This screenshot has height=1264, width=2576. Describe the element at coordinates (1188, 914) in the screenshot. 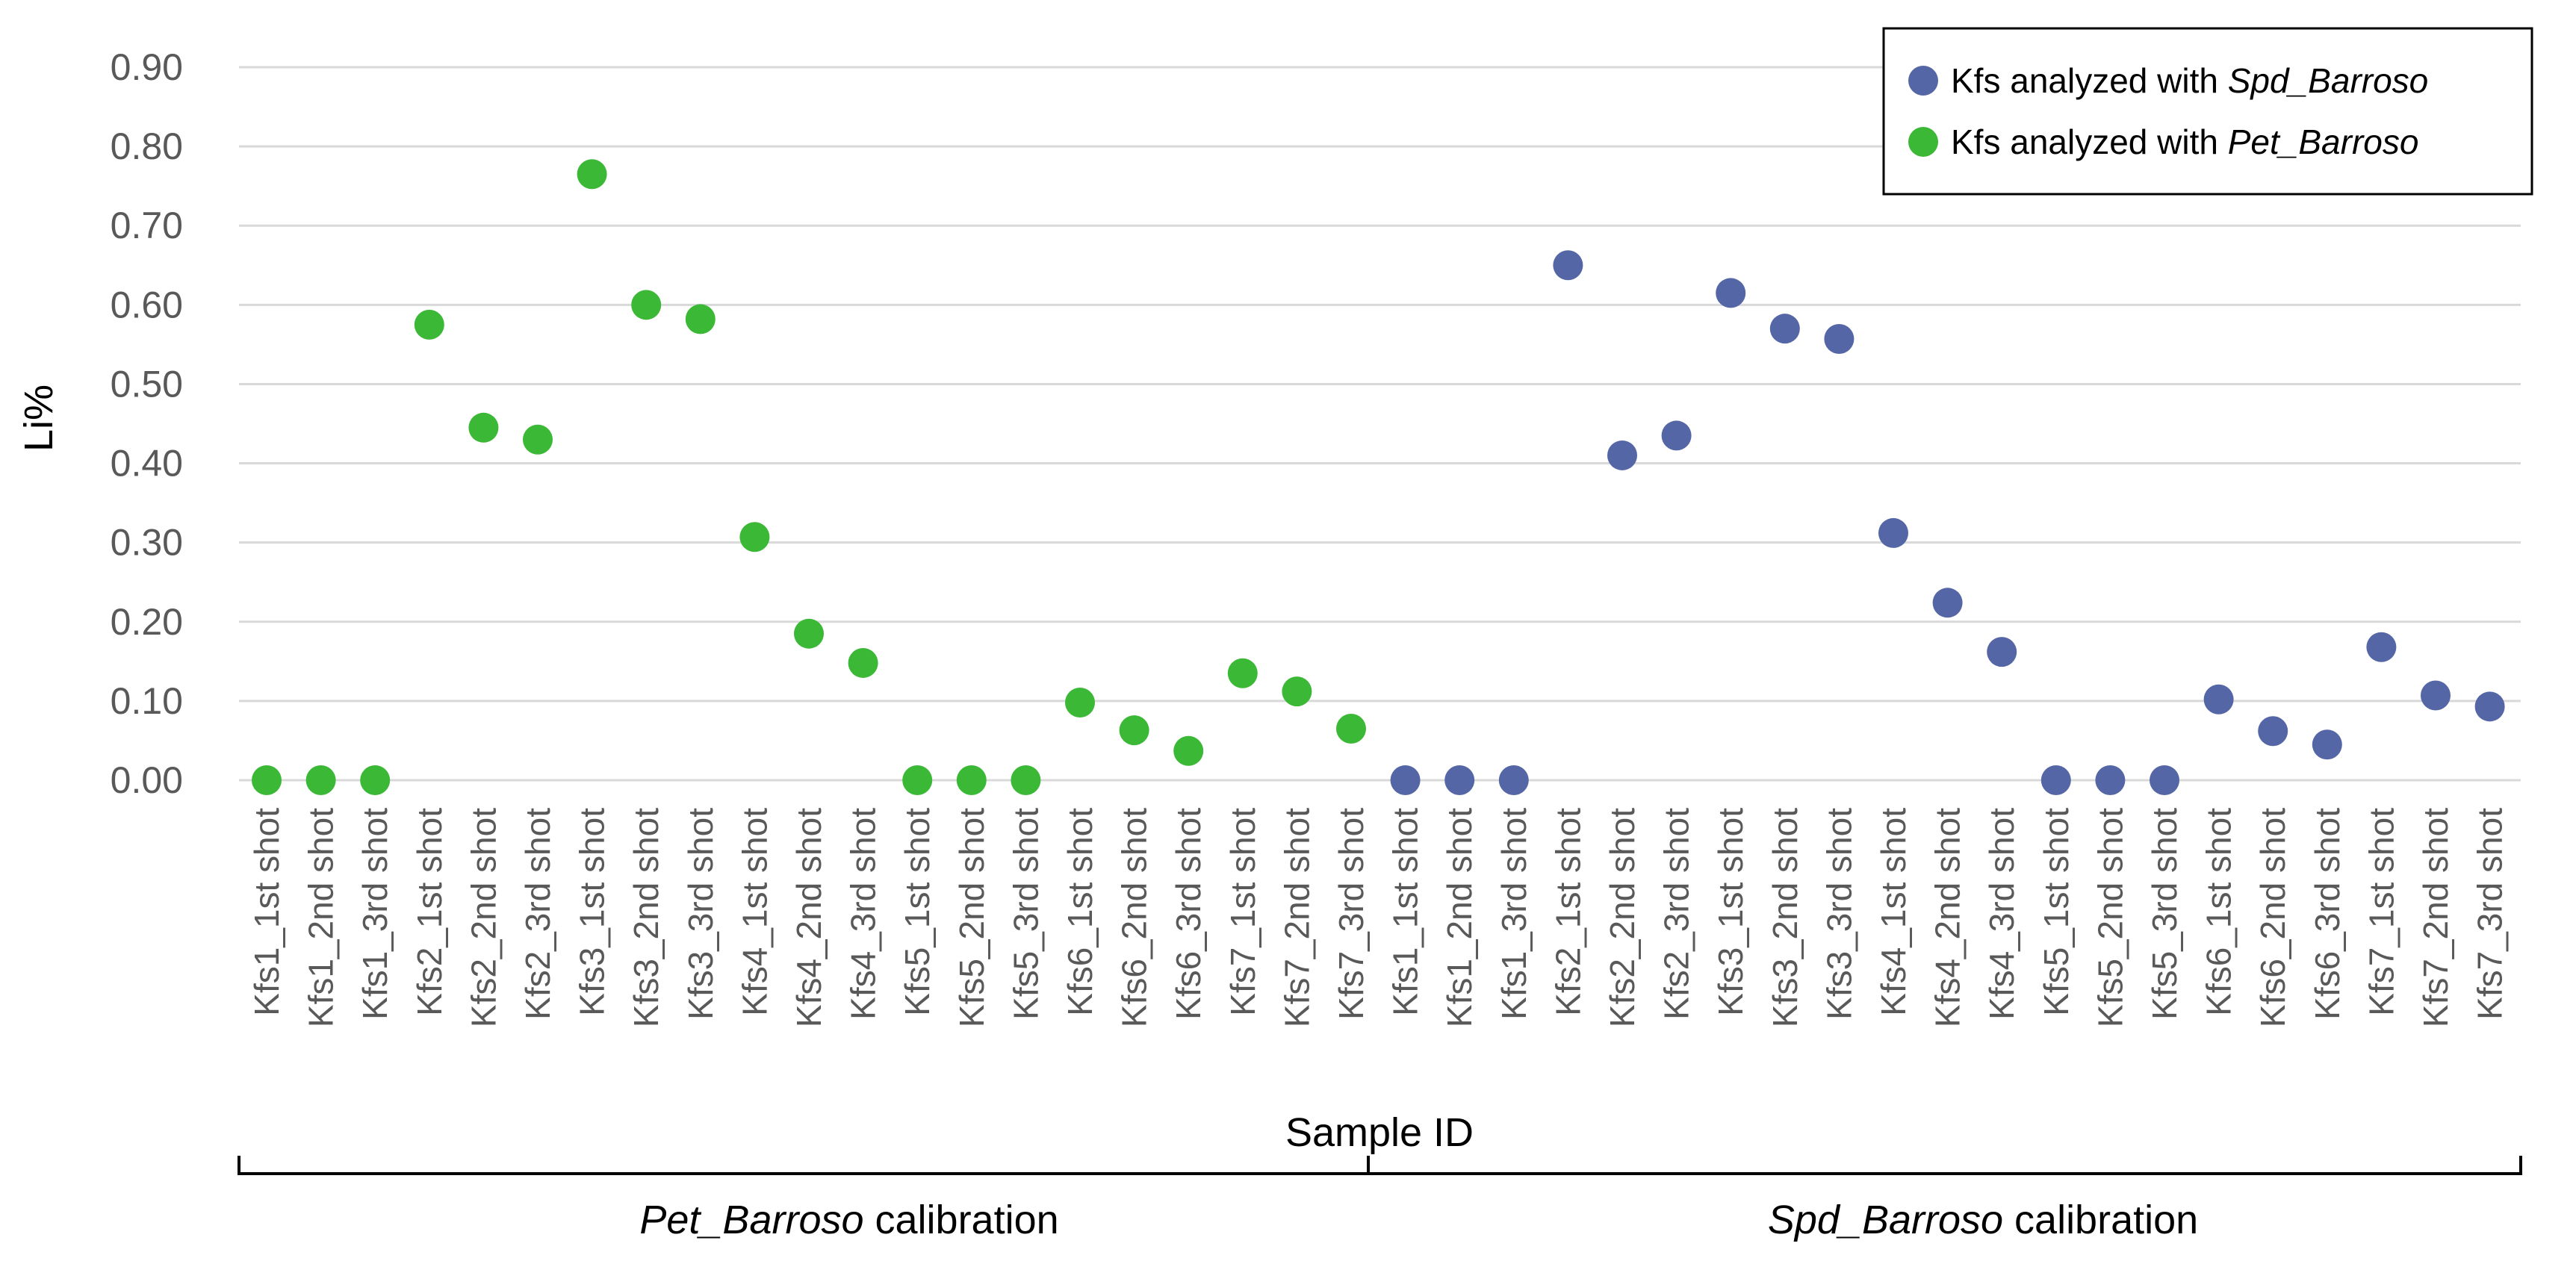

I see `x-tick-label: Kfs6_3rd shot` at that location.